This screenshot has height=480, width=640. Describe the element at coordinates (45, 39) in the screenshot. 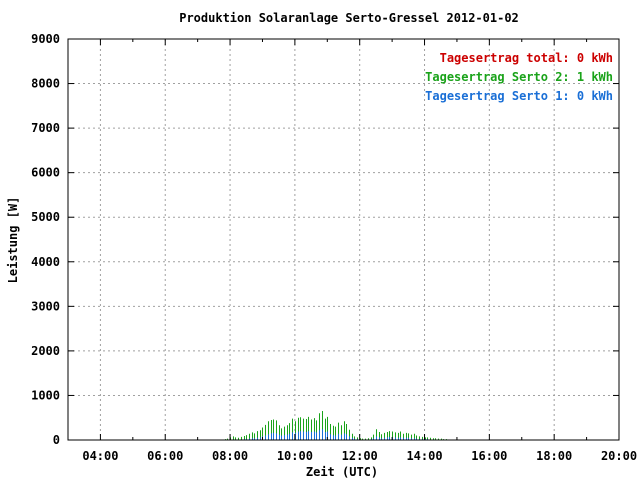

I see `y-tick-label: 9000` at that location.